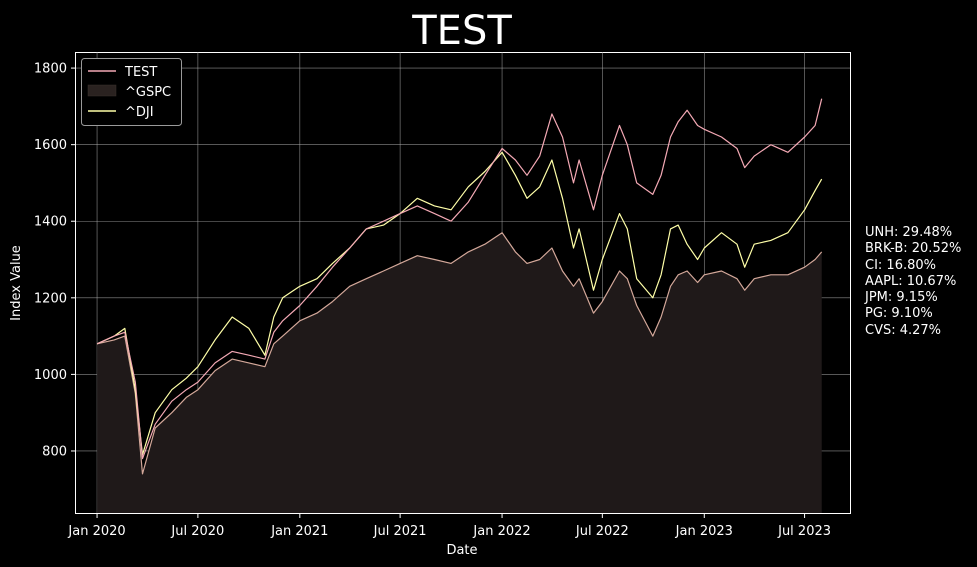 Image resolution: width=977 pixels, height=567 pixels. What do you see at coordinates (54, 451) in the screenshot?
I see `y-tick-label: 800` at bounding box center [54, 451].